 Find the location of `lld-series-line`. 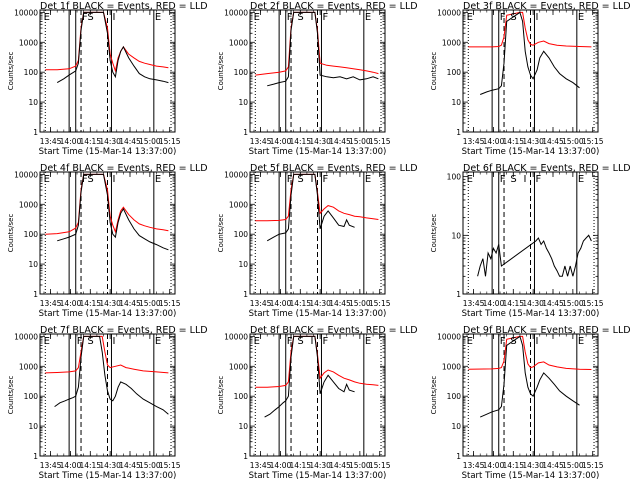

lld-series-line is located at coordinates (107, 354).